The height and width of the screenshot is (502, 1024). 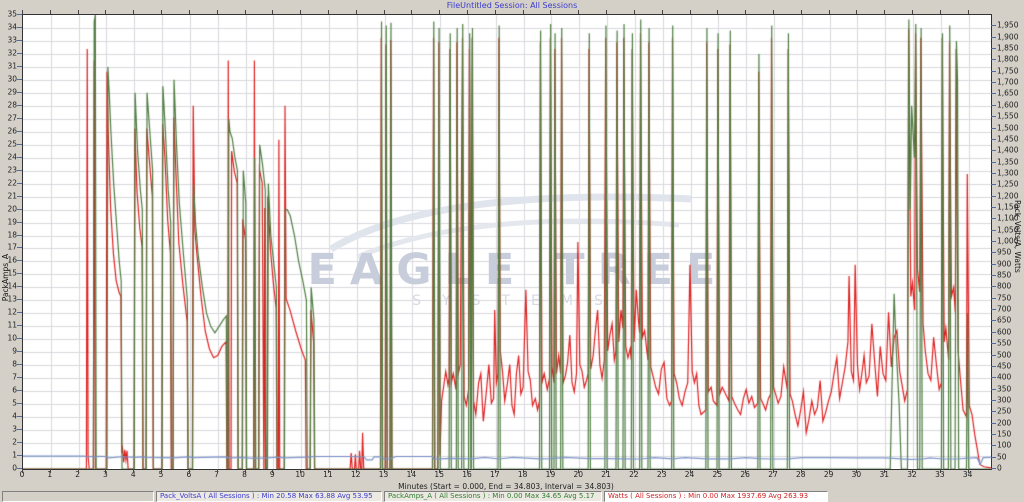 I want to click on left-tick-label: 28, so click(x=12, y=105).